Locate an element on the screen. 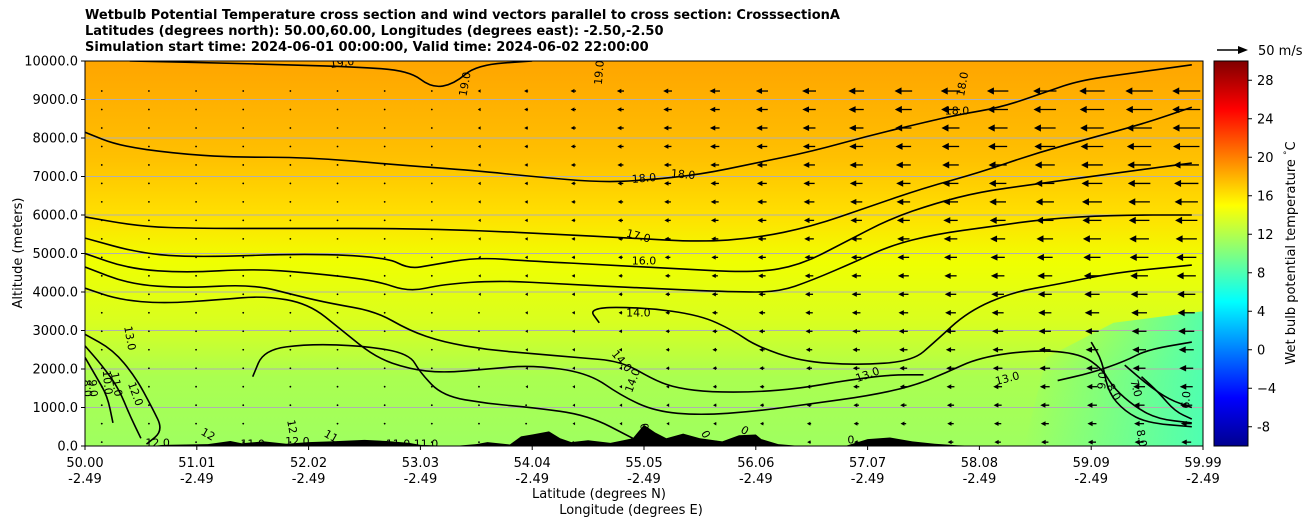 This screenshot has width=1311, height=526. contour-label: 0 is located at coordinates (850, 440).